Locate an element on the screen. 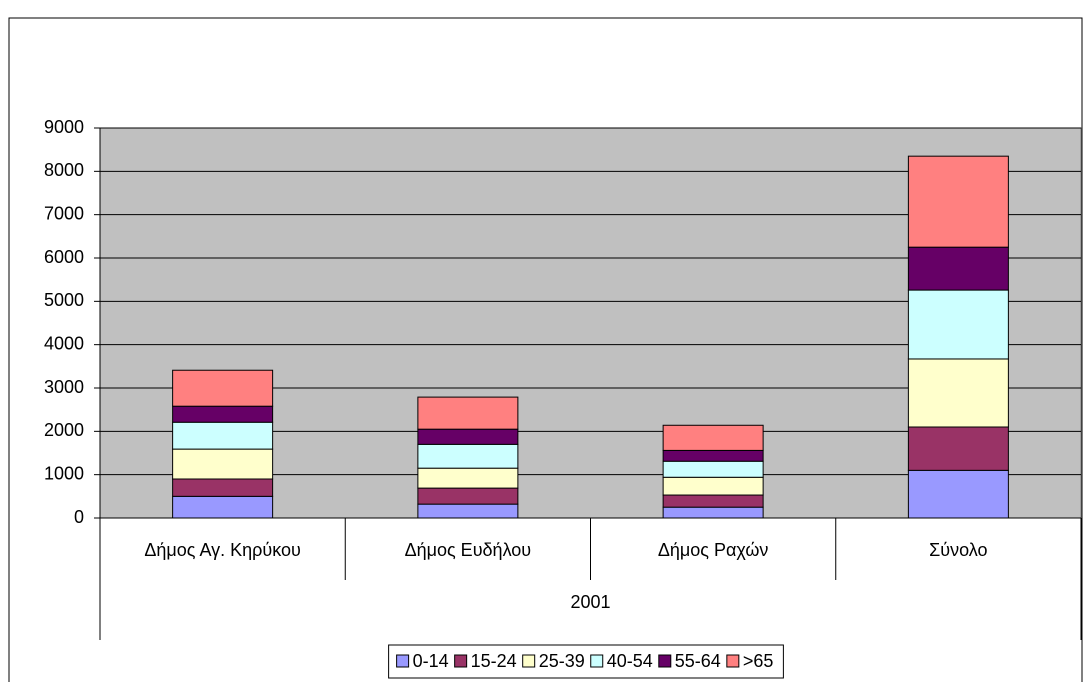 The height and width of the screenshot is (682, 1083). y-tick-label: 4000 is located at coordinates (64, 343).